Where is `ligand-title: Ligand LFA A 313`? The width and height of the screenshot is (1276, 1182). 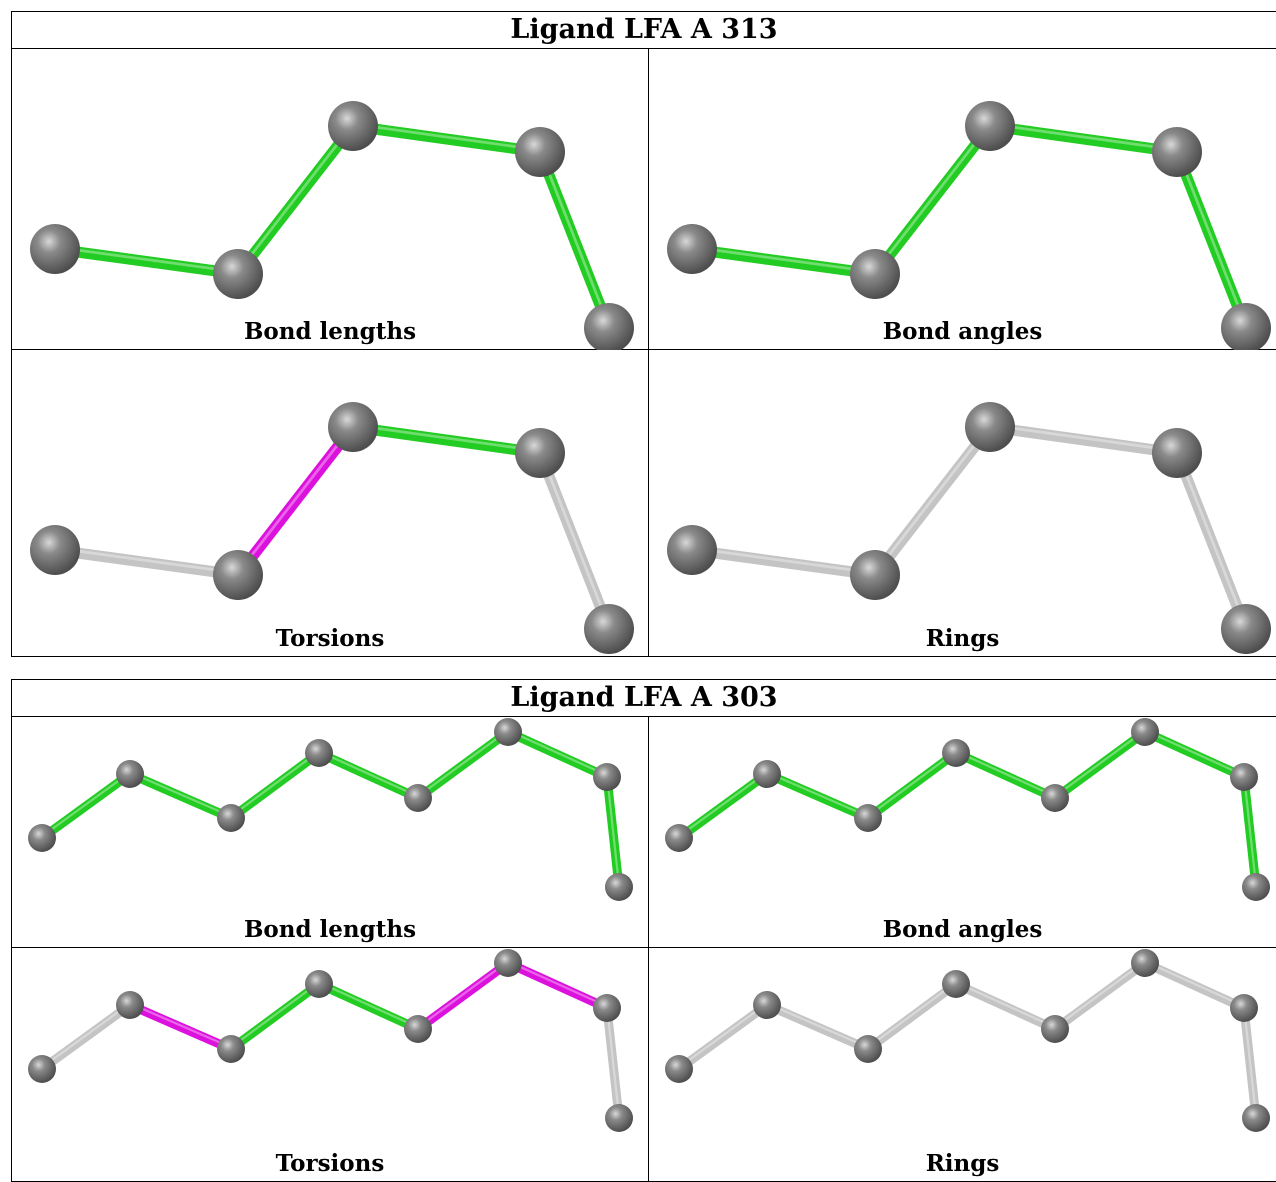 ligand-title: Ligand LFA A 313 is located at coordinates (644, 30).